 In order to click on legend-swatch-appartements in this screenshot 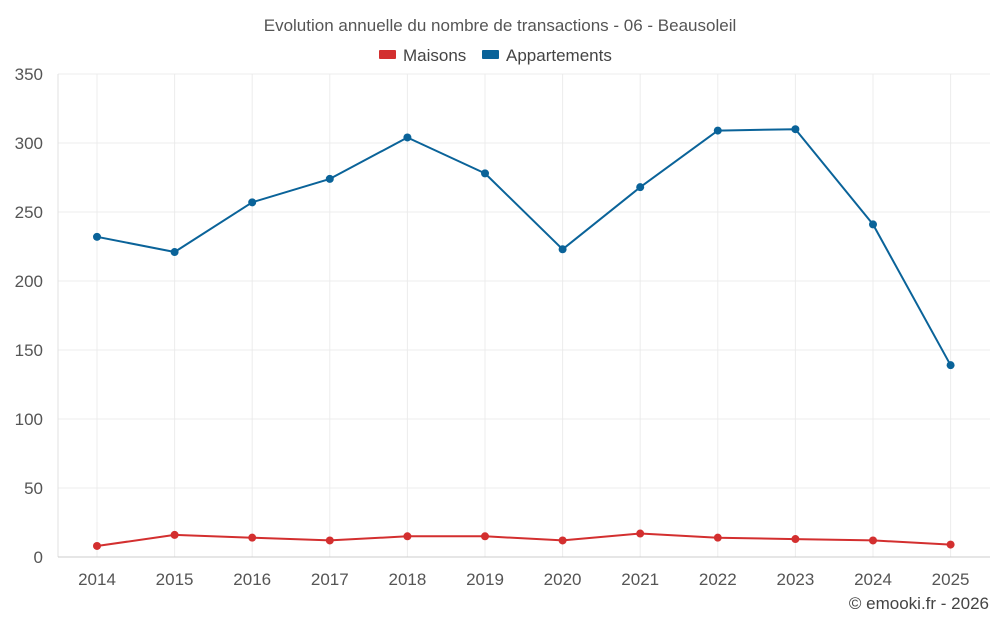, I will do `click(490, 54)`.